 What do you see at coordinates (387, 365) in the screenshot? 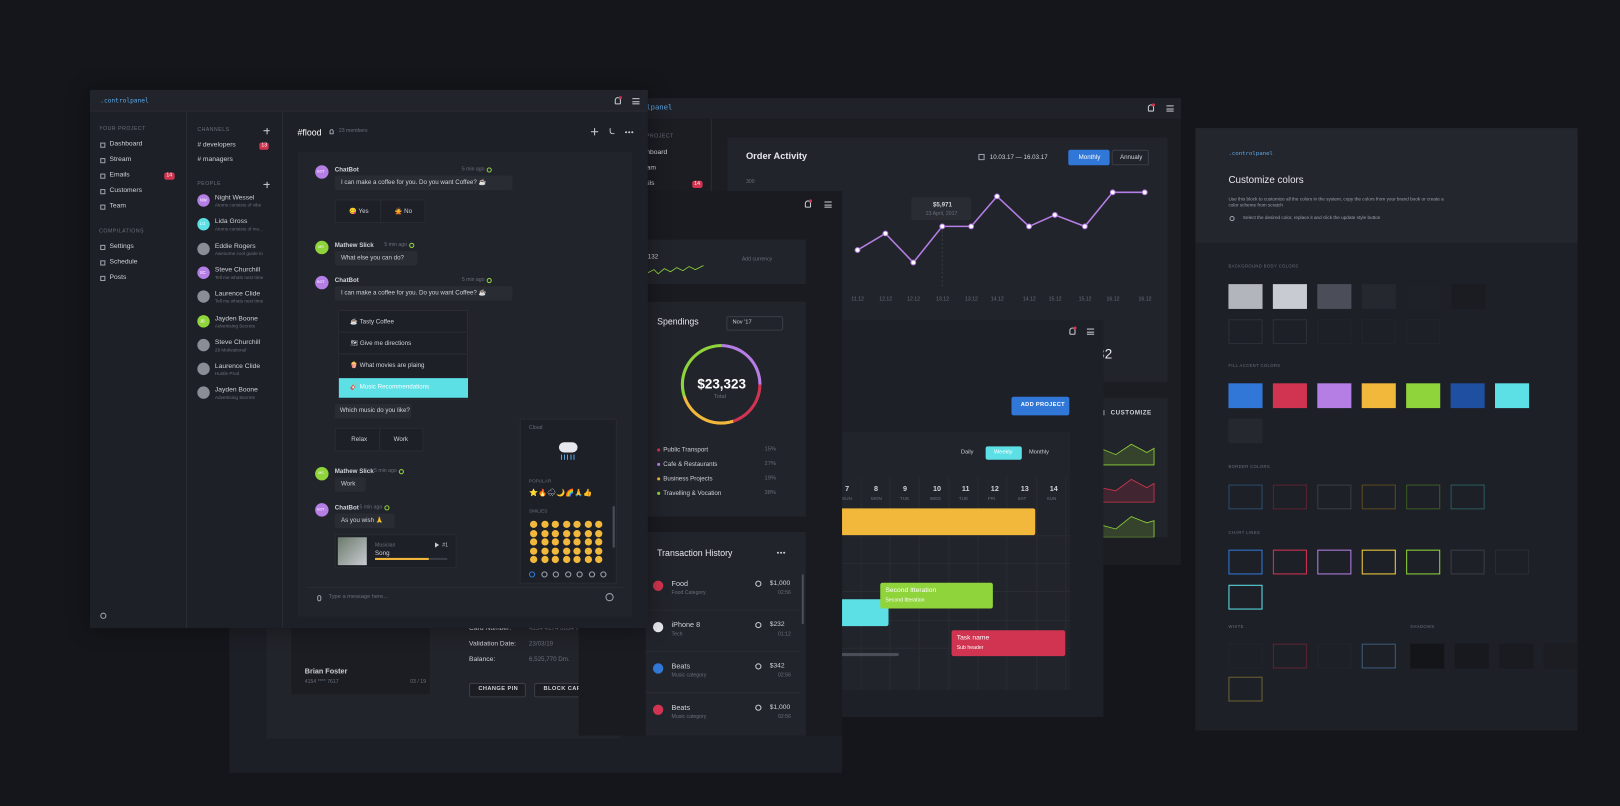
I see `menu-item: 🍿 What movies are plaing` at bounding box center [387, 365].